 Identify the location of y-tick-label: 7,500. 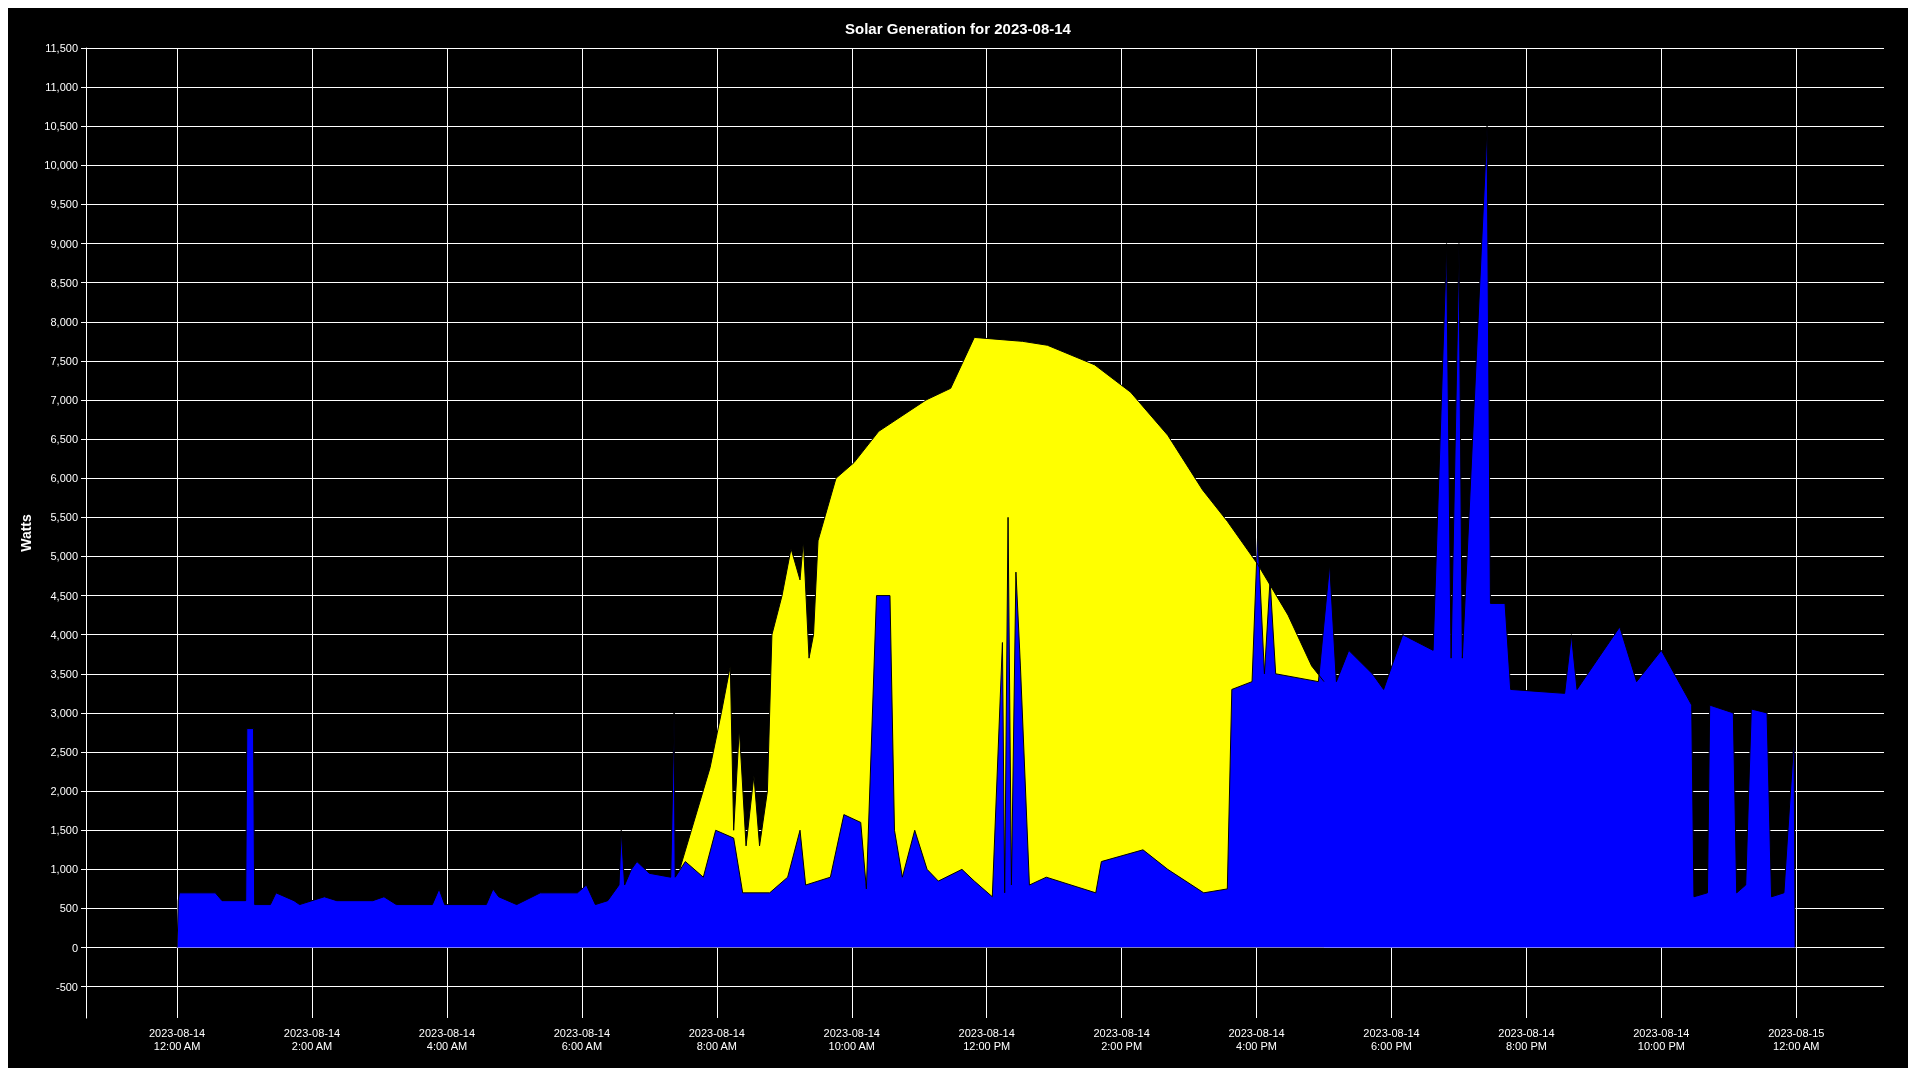
(64, 360).